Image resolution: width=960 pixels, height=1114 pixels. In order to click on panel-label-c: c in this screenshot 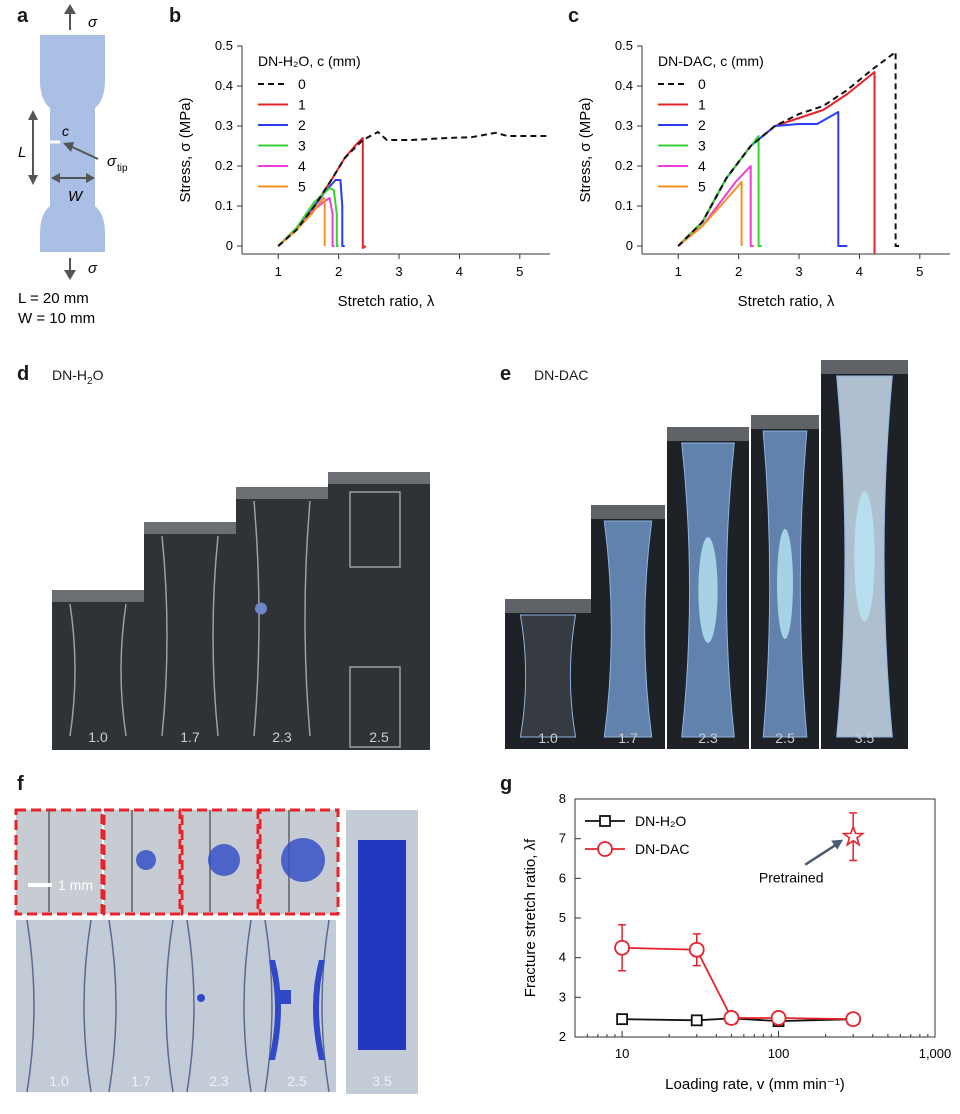, I will do `click(574, 16)`.